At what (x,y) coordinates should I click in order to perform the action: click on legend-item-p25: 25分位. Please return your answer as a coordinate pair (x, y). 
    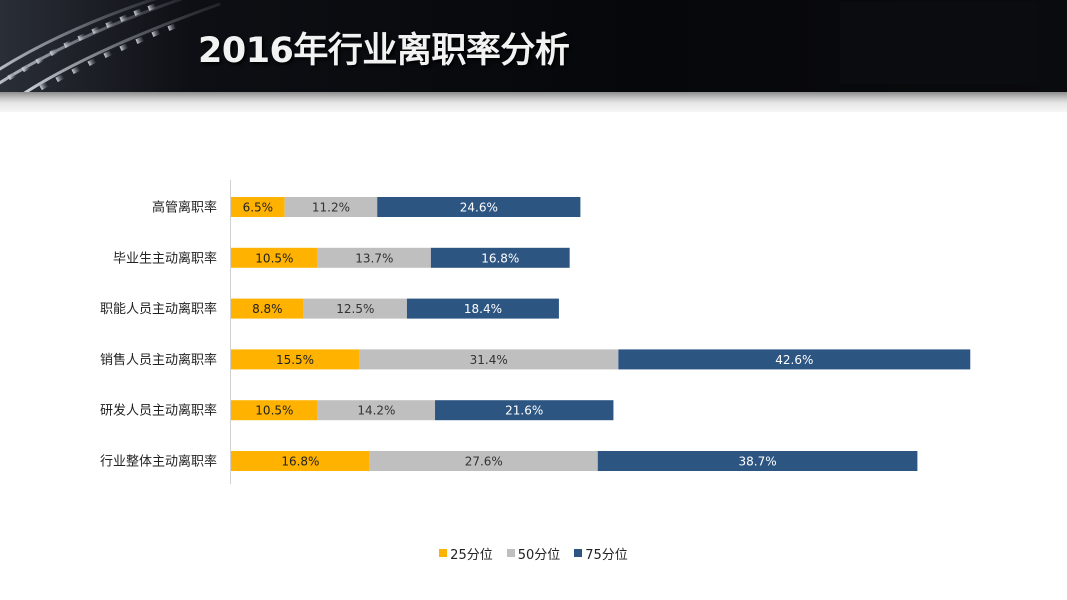
    Looking at the image, I should click on (466, 553).